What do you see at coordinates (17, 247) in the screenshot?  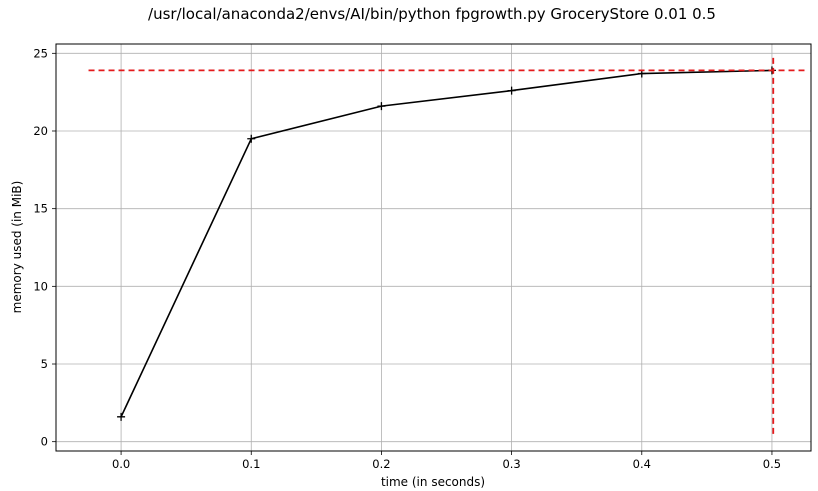 I see `y-axis-label: memory used (in MiB)` at bounding box center [17, 247].